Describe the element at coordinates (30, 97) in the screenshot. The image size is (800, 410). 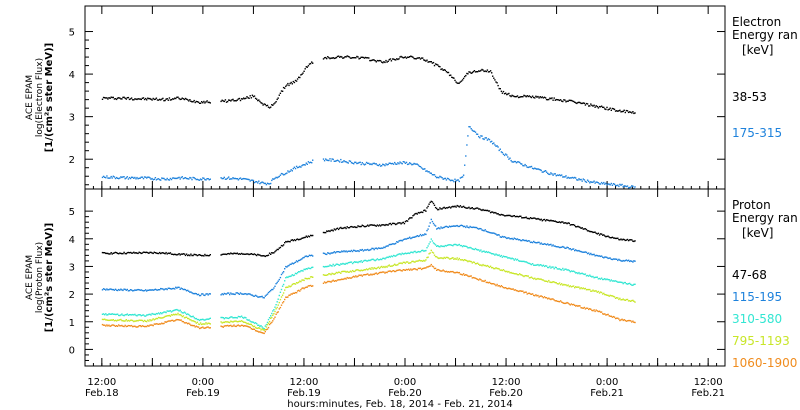
I see `y-axis-label-0-0: ACE EPAM` at that location.